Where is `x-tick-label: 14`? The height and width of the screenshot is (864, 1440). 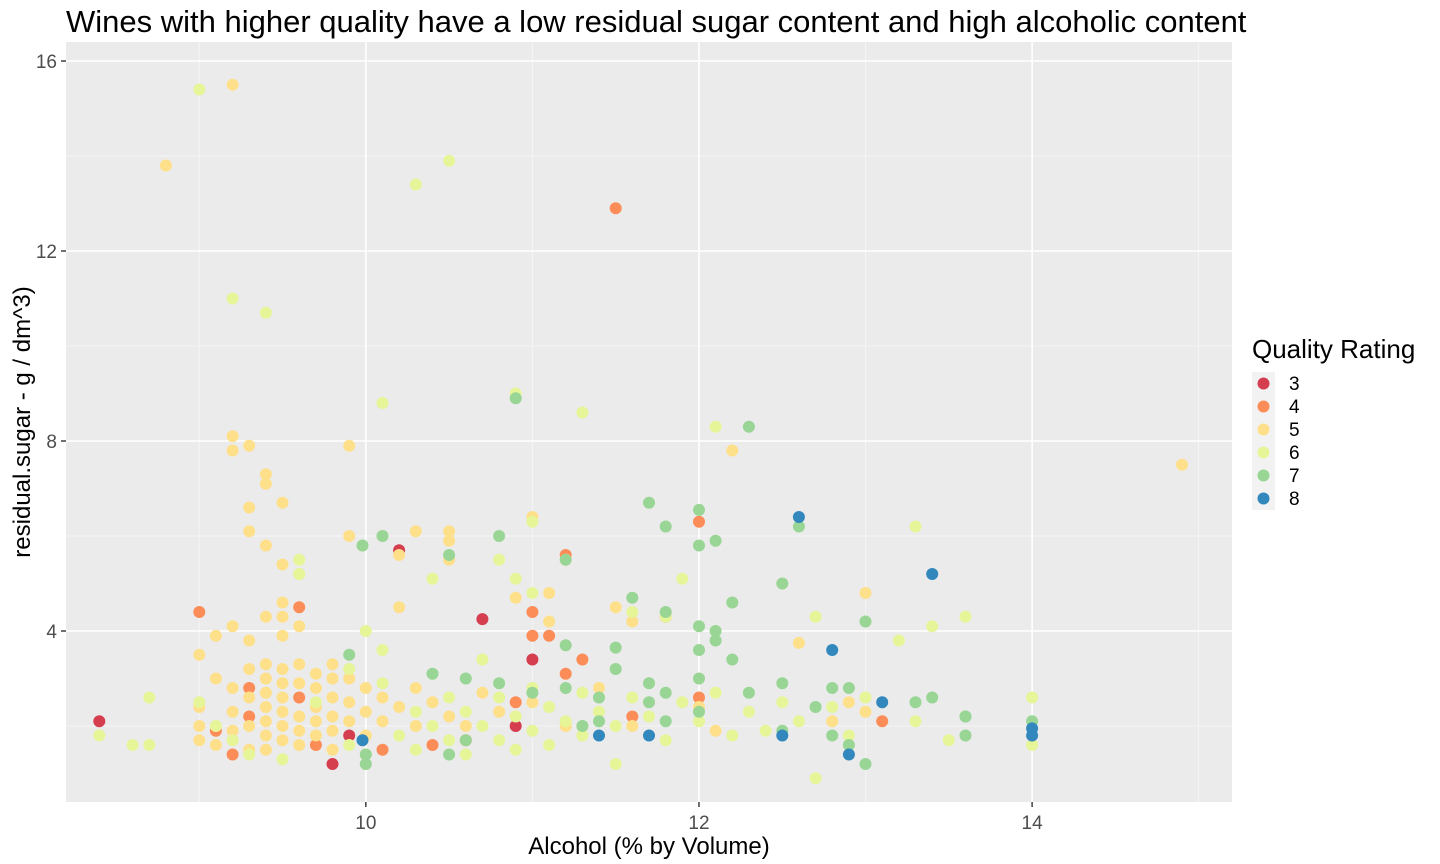
x-tick-label: 14 is located at coordinates (1033, 823).